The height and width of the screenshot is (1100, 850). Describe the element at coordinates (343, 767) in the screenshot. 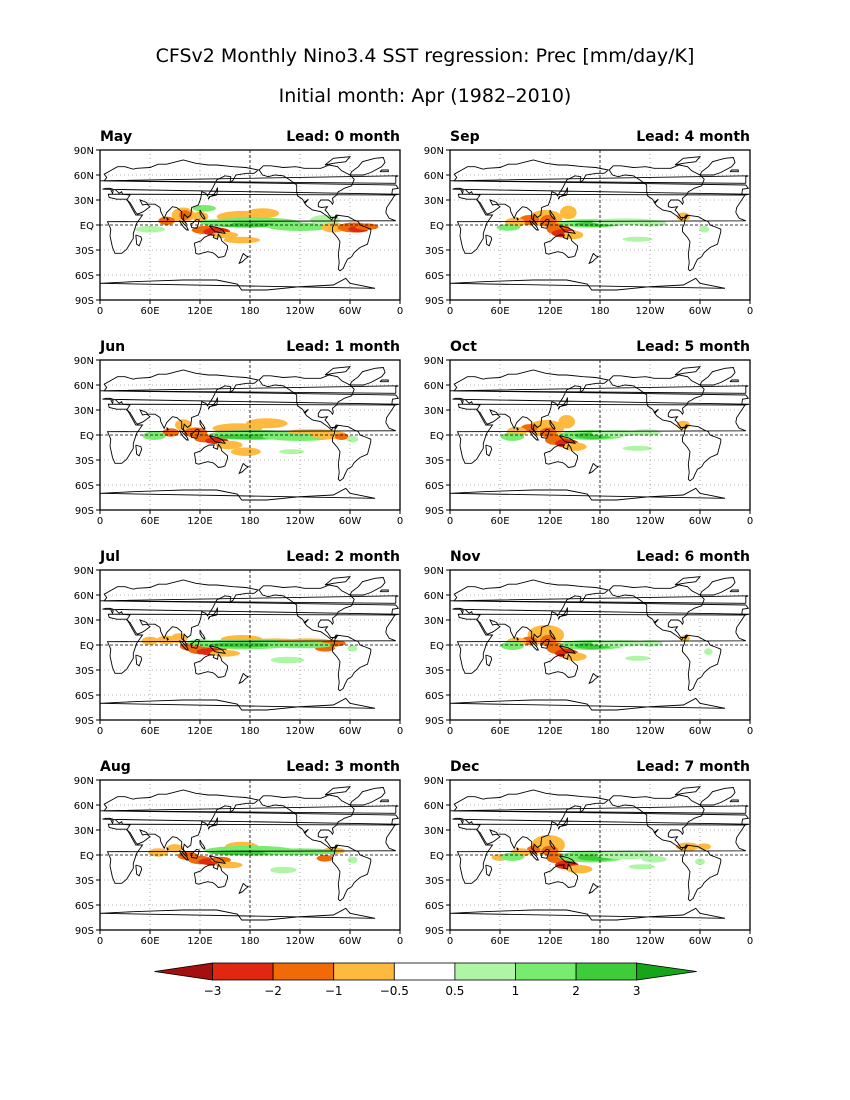

I see `panel-lead-label: Lead: 3 month` at that location.